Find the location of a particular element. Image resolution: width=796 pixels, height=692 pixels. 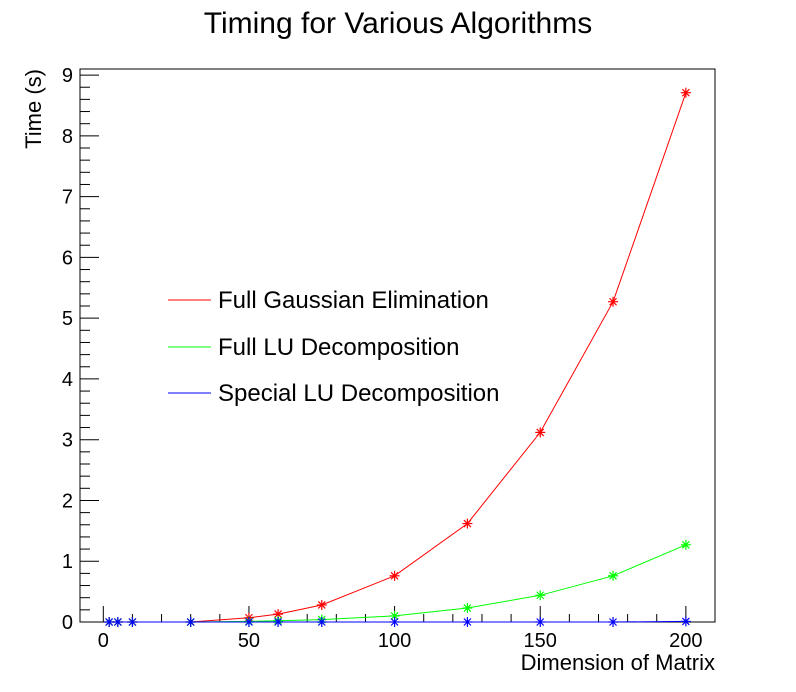

y-tick-label: 2 is located at coordinates (67, 501).